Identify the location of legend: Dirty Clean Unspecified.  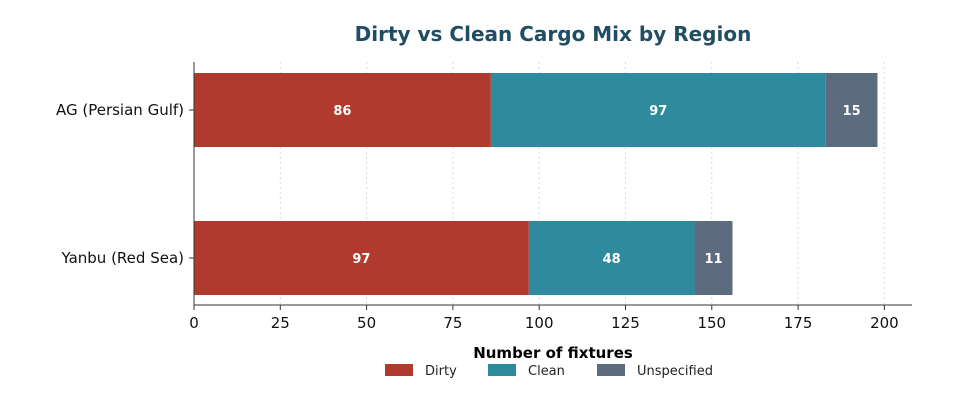
(549, 371).